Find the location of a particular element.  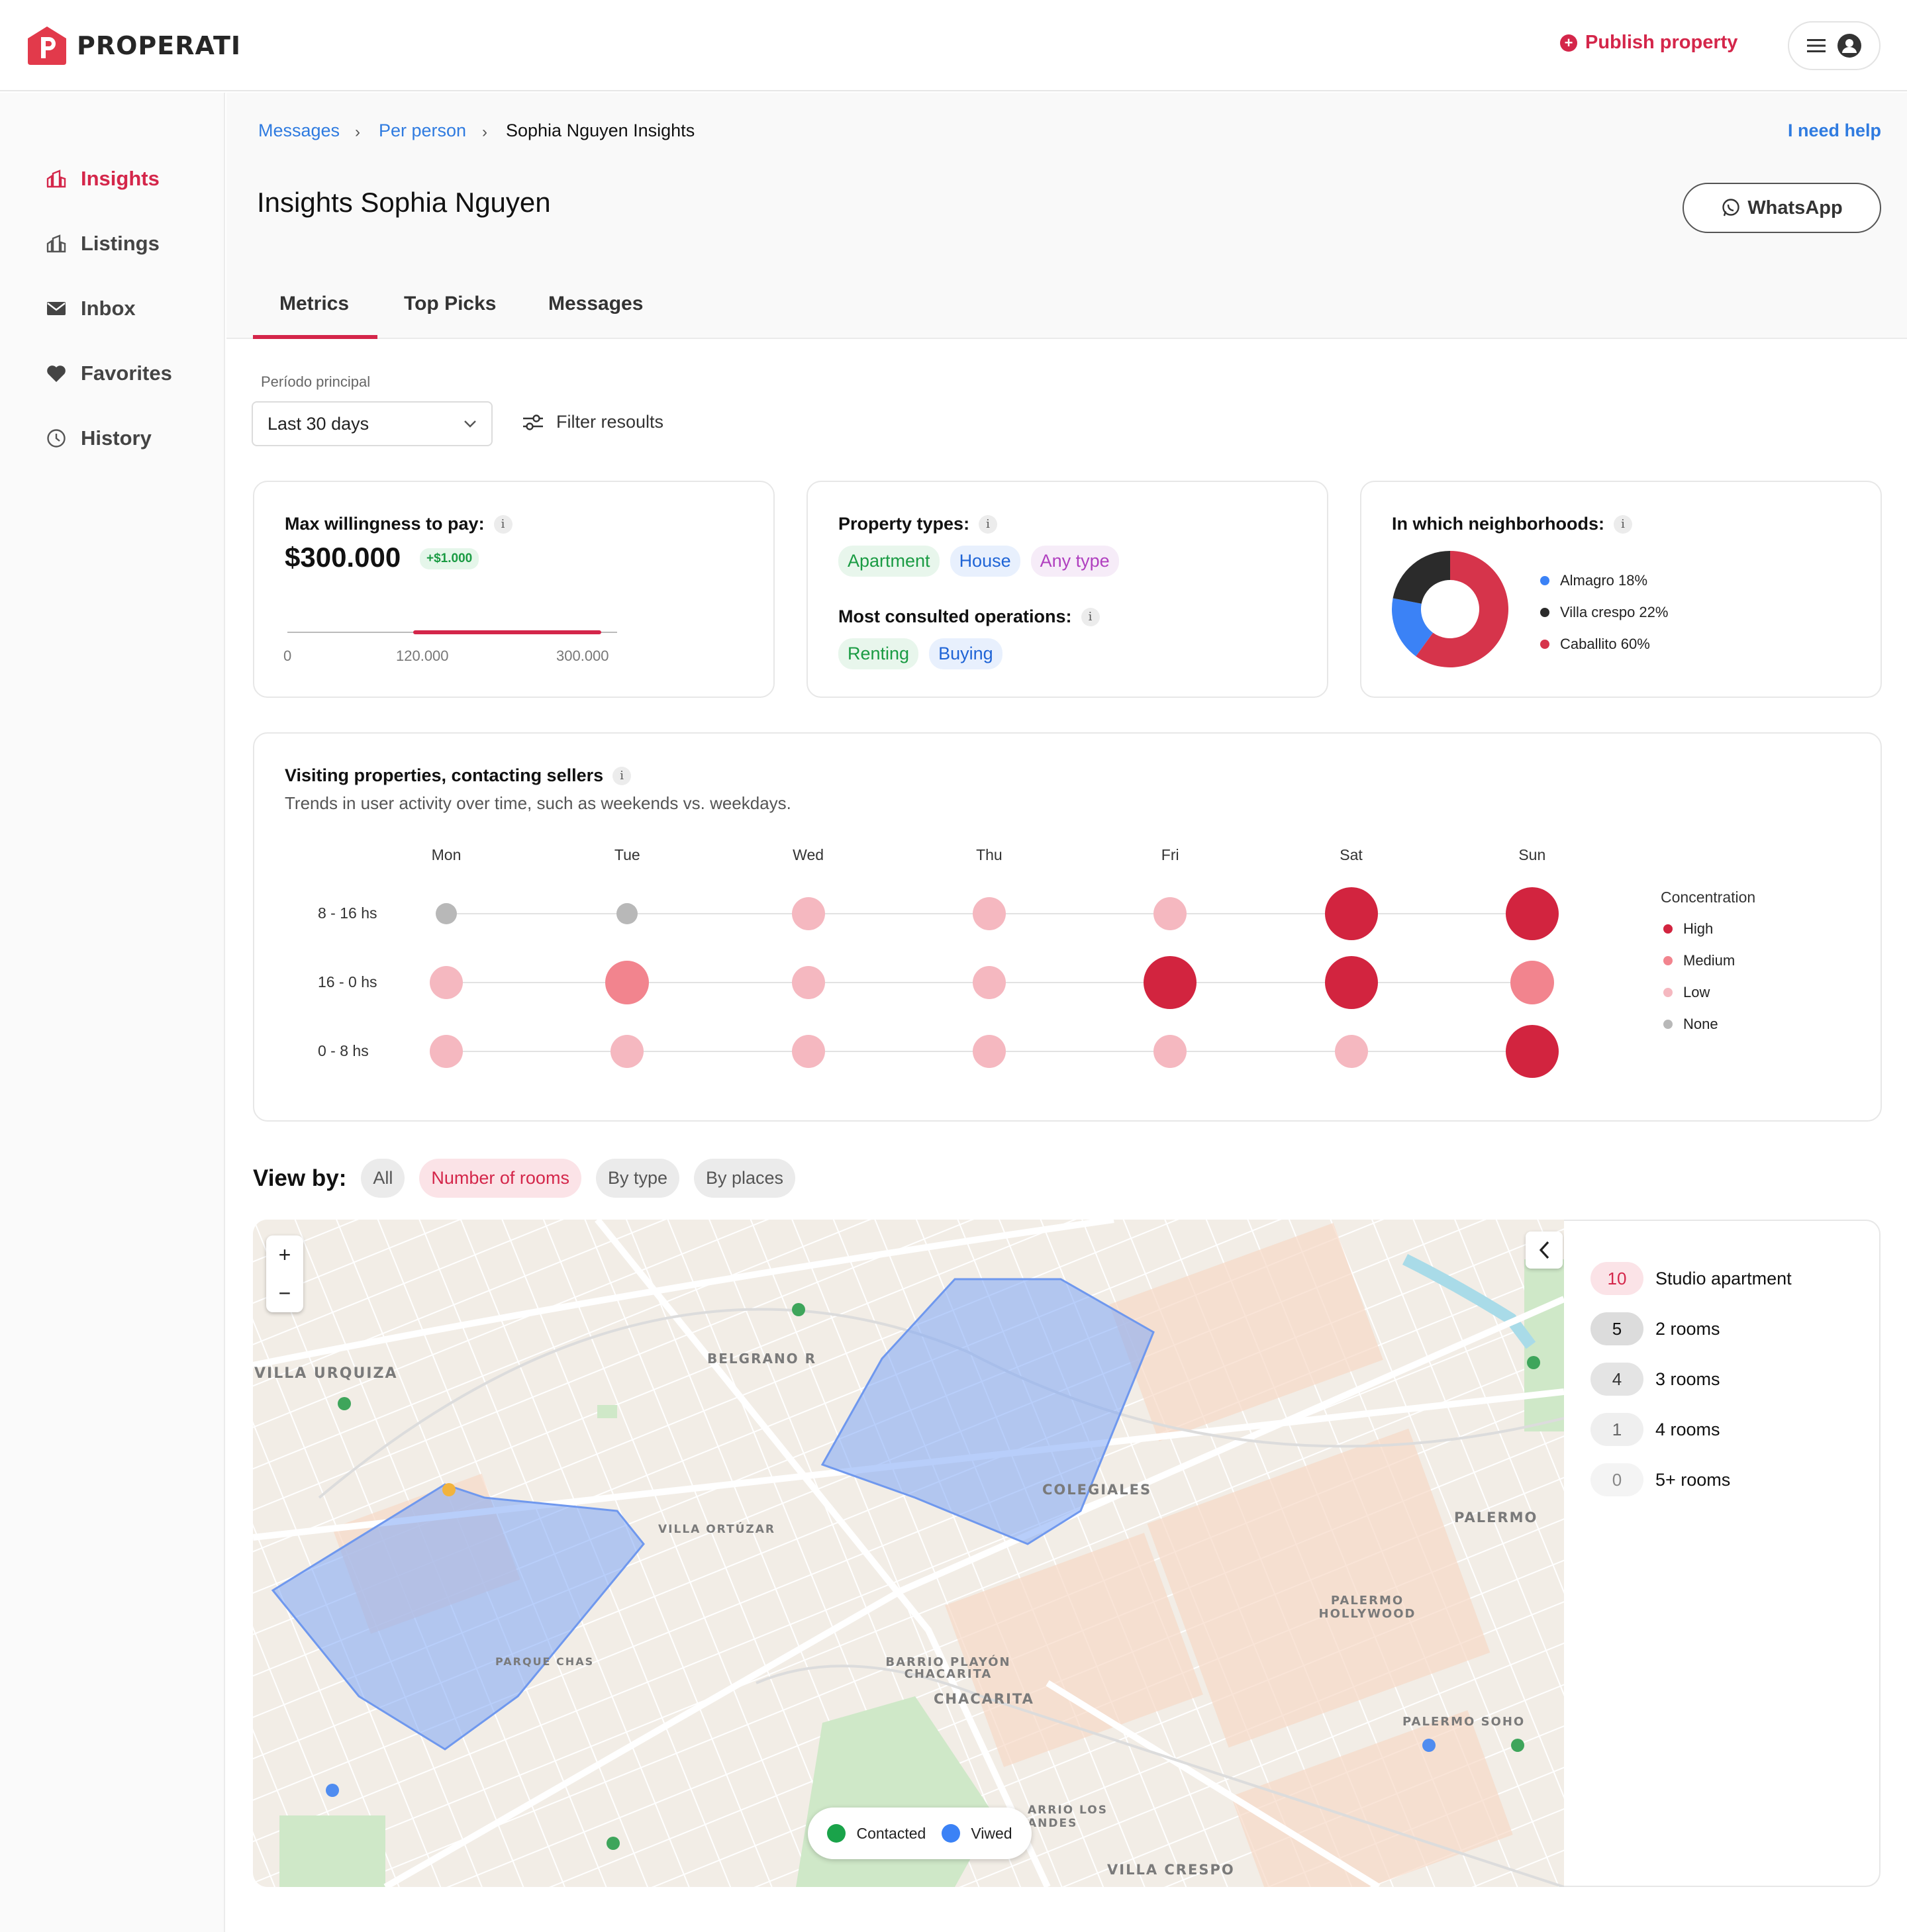

range-label-min: 0 is located at coordinates (287, 656).